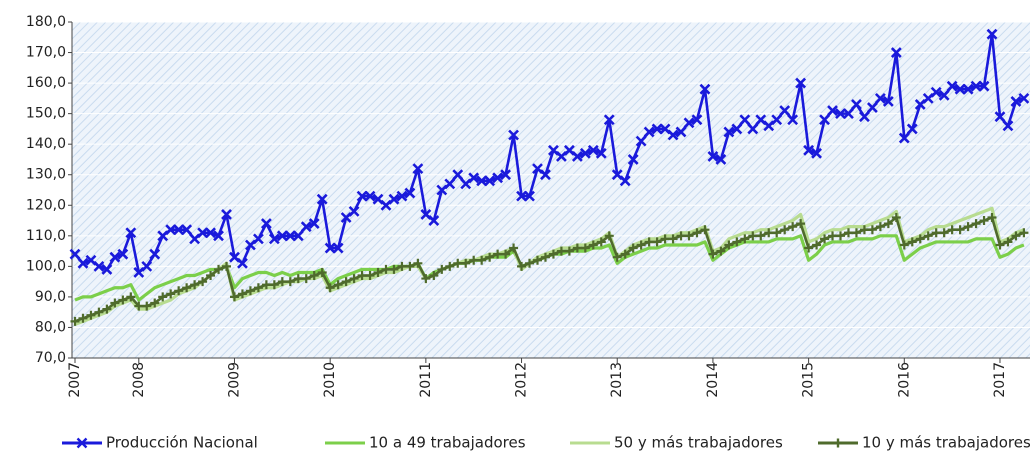 The image size is (1030, 455). Describe the element at coordinates (46, 175) in the screenshot. I see `y-tick-label: 130,0` at that location.